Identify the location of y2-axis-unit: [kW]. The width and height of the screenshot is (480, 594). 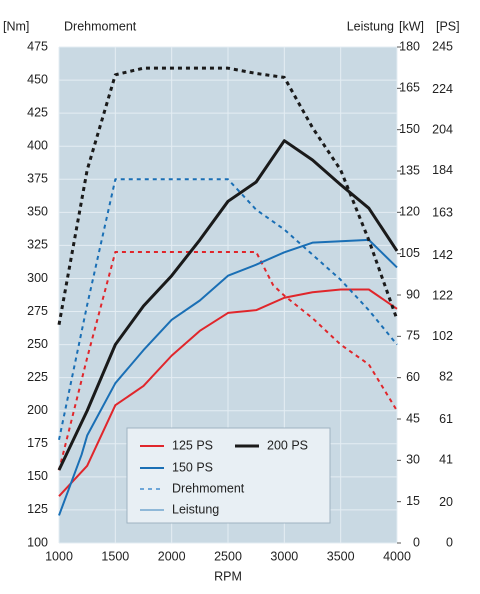
(411, 26).